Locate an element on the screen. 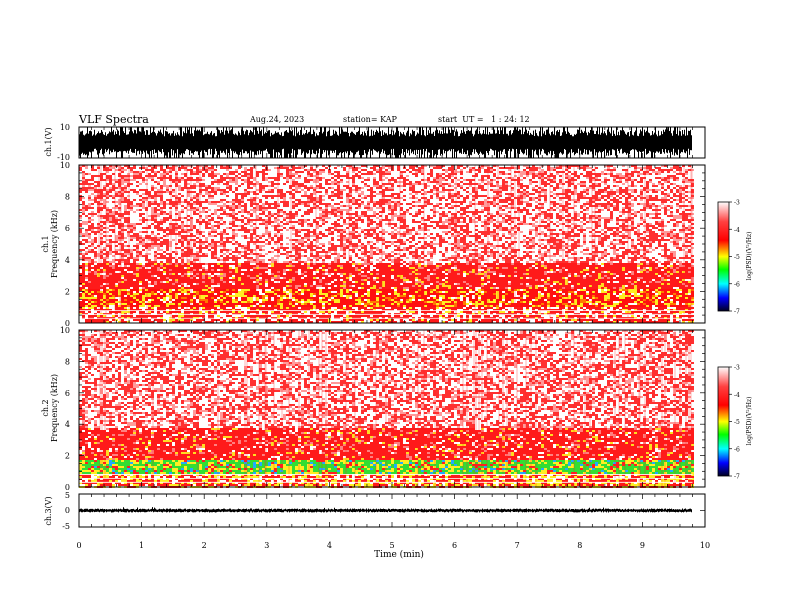  ch2-spectrogram-ylabel-line1: ch.2 is located at coordinates (45, 407).